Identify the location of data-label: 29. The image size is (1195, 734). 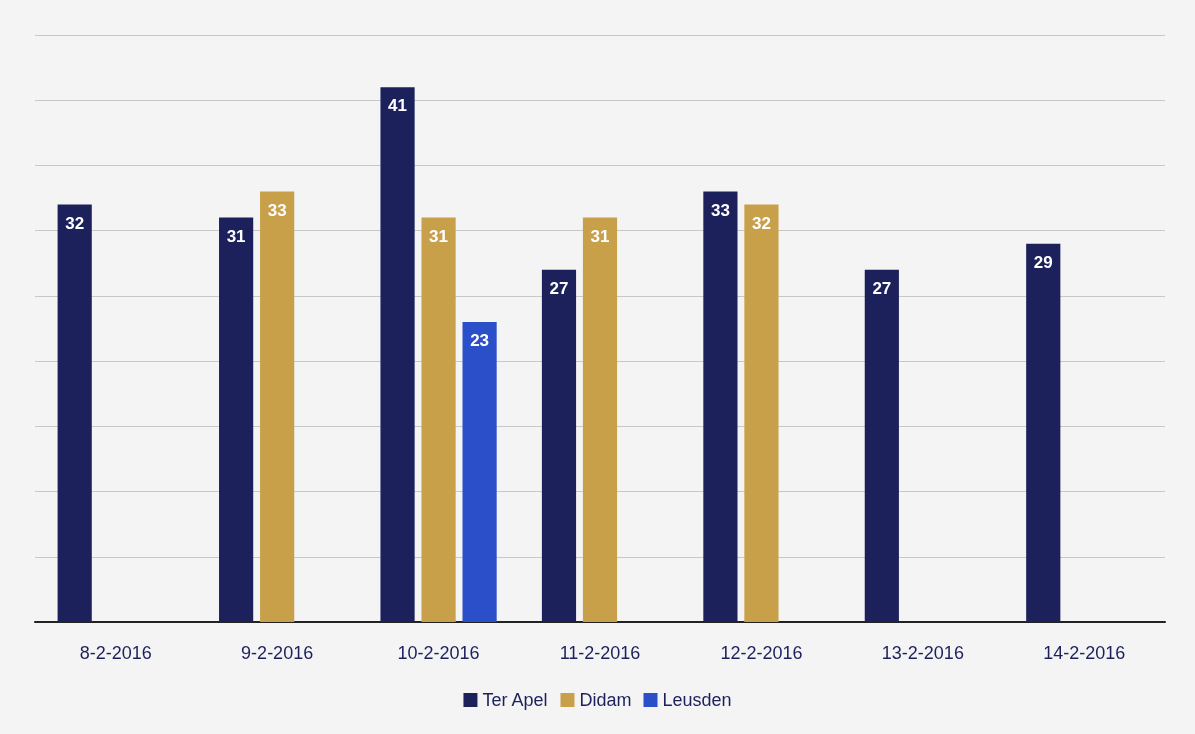
(1043, 262).